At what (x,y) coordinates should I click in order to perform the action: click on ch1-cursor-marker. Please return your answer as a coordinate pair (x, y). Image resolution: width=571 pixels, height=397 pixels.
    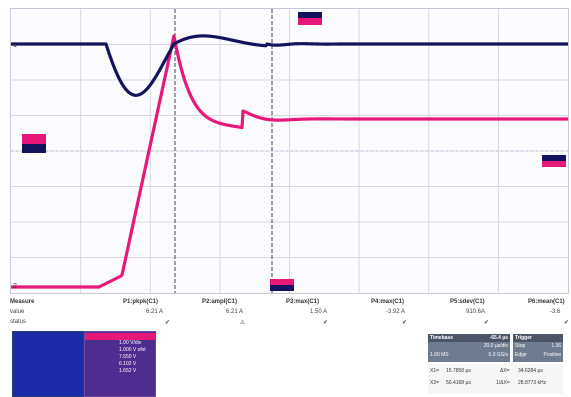
    Looking at the image, I should click on (282, 288).